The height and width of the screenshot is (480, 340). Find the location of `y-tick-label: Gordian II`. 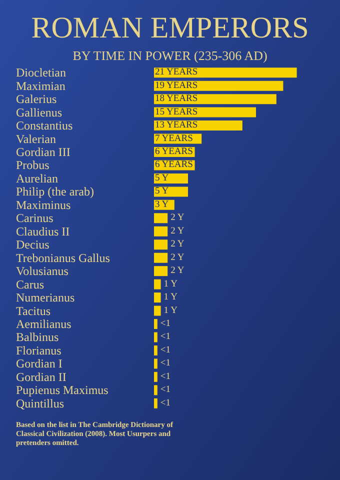

y-tick-label: Gordian II is located at coordinates (41, 377).